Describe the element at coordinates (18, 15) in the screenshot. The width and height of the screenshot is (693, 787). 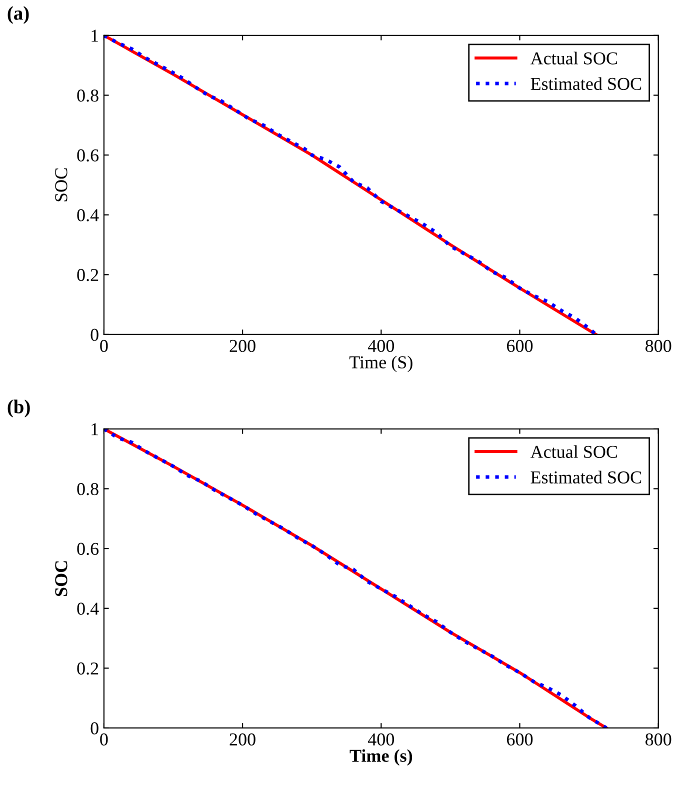
I see `chart-title: (a)` at that location.